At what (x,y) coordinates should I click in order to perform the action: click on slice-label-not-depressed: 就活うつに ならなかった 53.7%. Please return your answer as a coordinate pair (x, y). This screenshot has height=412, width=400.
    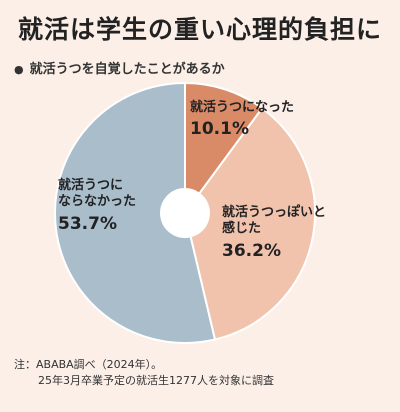
    Looking at the image, I should click on (113, 206).